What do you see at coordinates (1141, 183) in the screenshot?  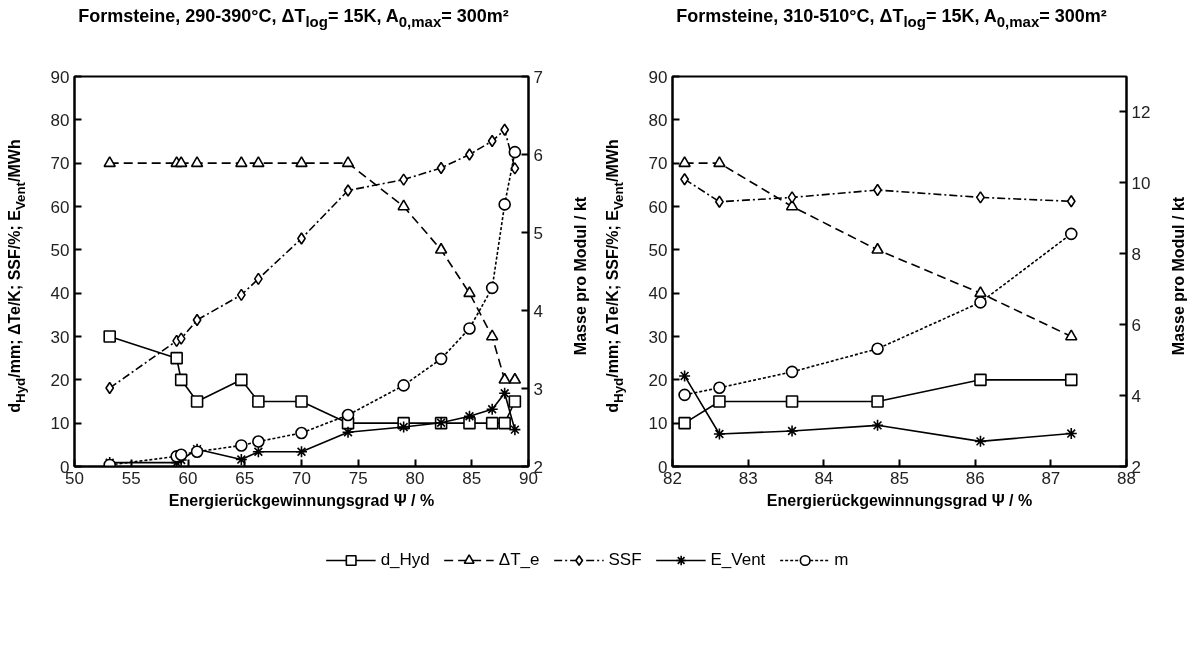 I see `y2-tick-label: 10` at bounding box center [1141, 183].